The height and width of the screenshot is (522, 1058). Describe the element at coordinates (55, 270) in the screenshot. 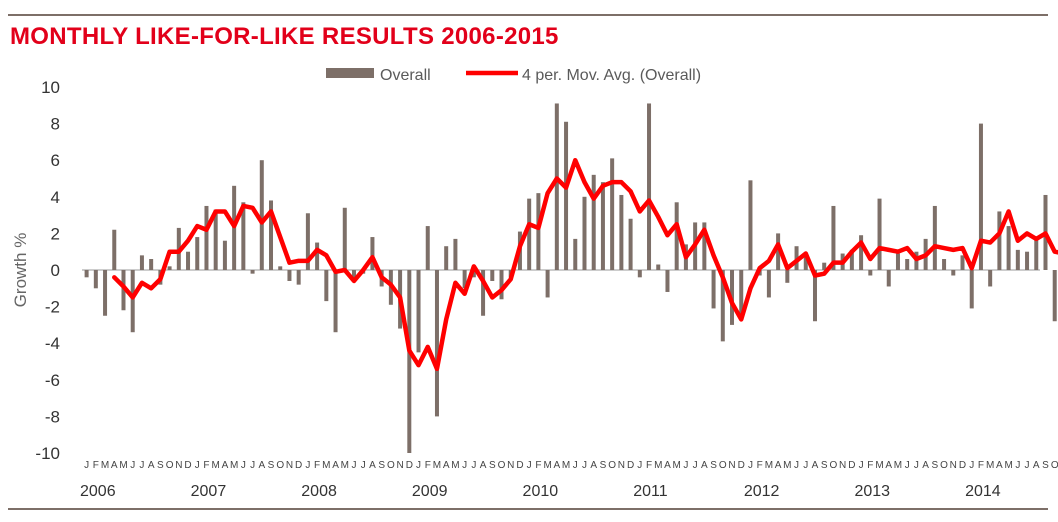

I see `y-tick-label: 0` at that location.